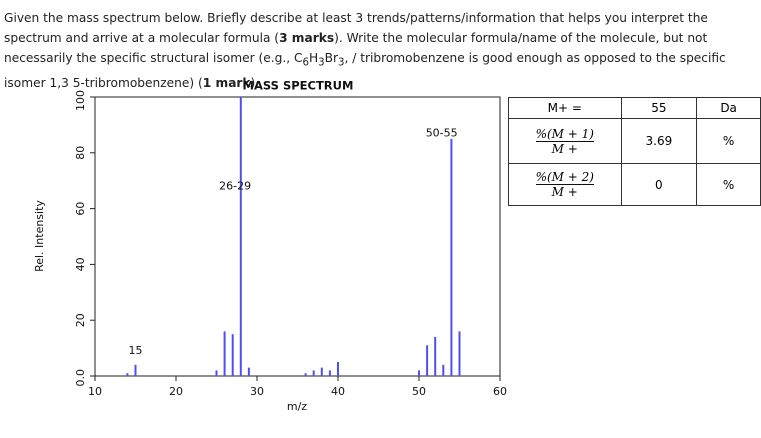 The width and height of the screenshot is (761, 438). What do you see at coordinates (728, 108) in the screenshot?
I see `table-cell: Da` at bounding box center [728, 108].